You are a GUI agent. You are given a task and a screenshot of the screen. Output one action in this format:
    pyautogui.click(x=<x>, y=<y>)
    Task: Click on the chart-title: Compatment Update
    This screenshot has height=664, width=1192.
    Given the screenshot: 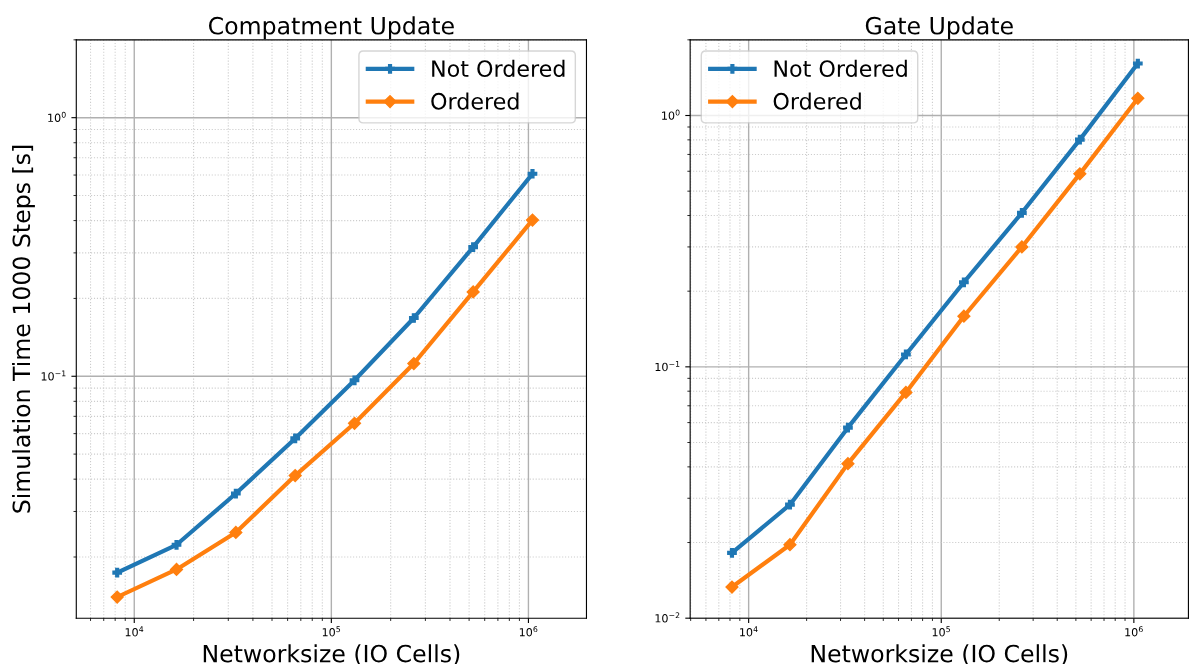 What is the action you would take?
    pyautogui.click(x=331, y=28)
    